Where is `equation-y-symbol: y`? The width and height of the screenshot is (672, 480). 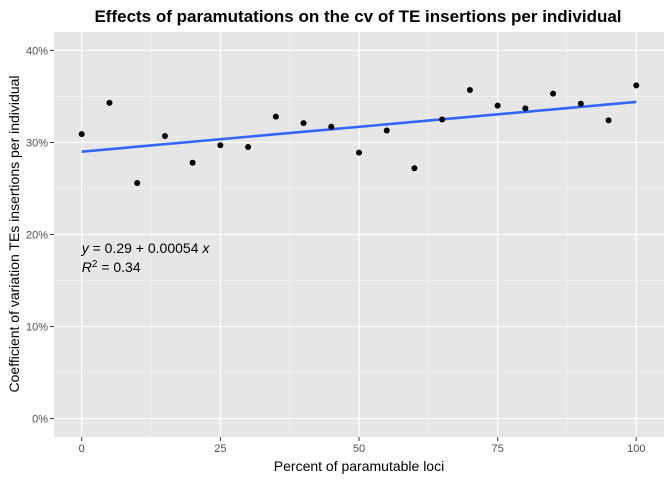
equation-y-symbol: y is located at coordinates (85, 248).